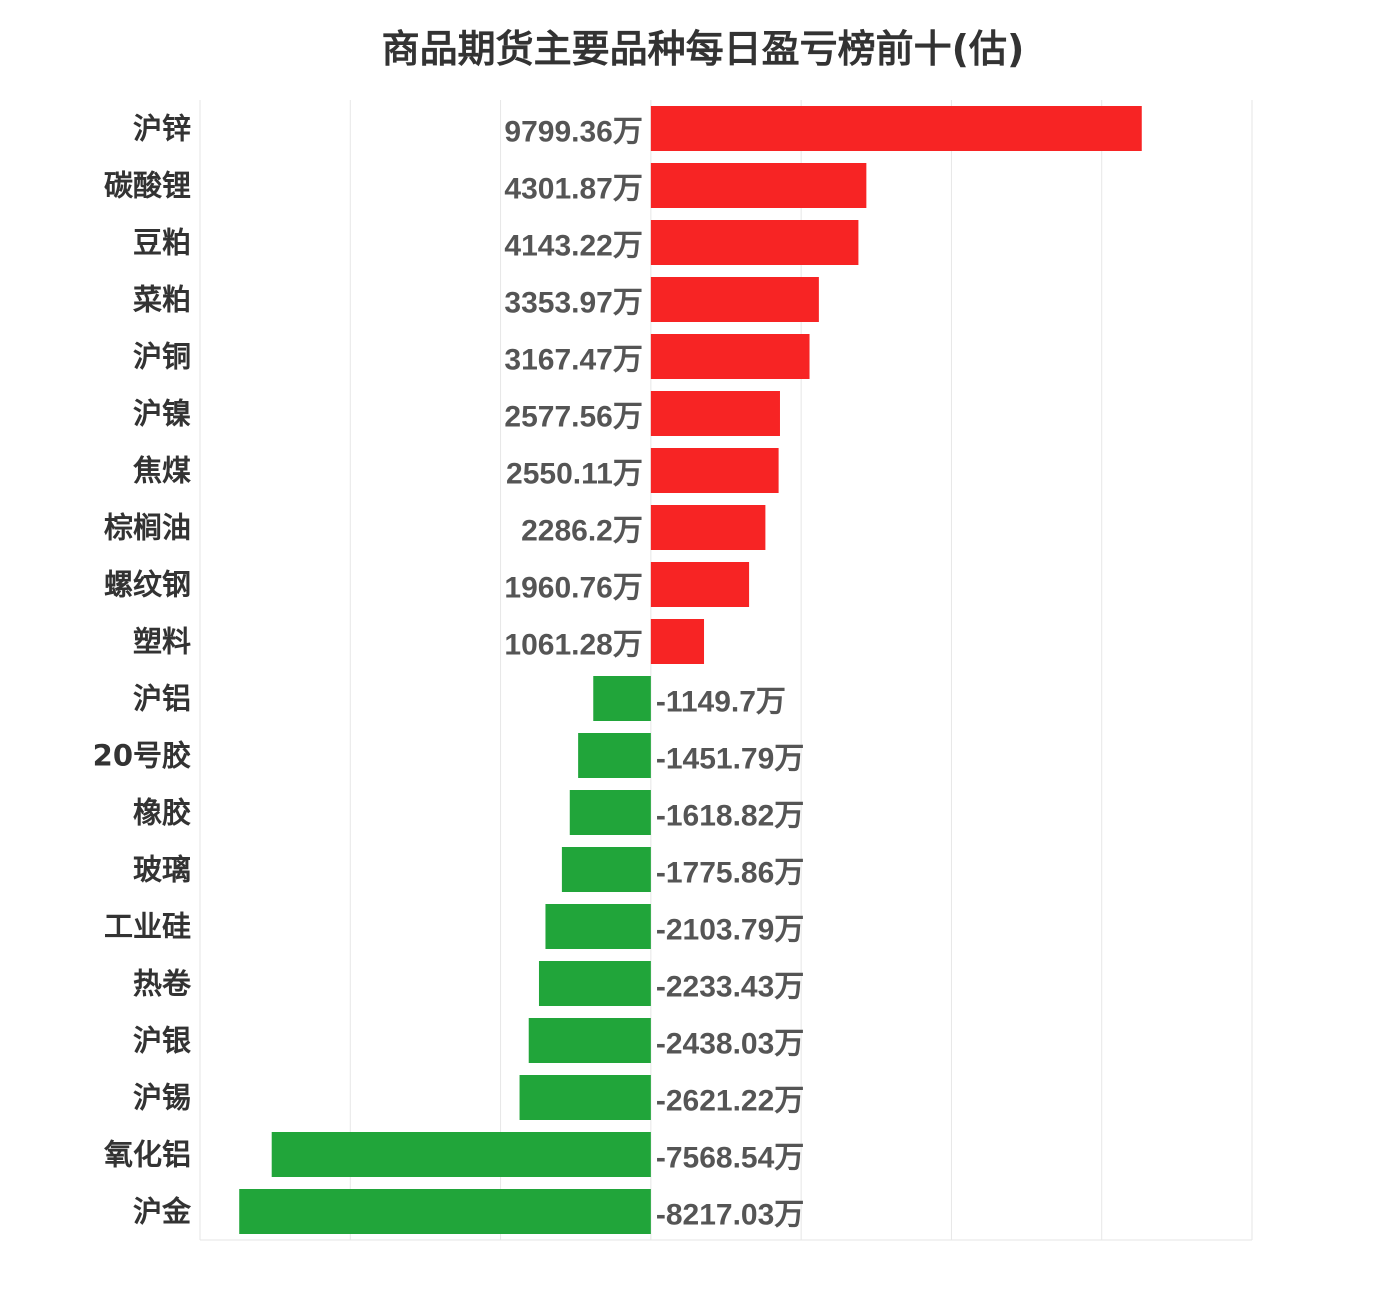 The image size is (1391, 1300). I want to click on category-label: 热卷, so click(162, 984).